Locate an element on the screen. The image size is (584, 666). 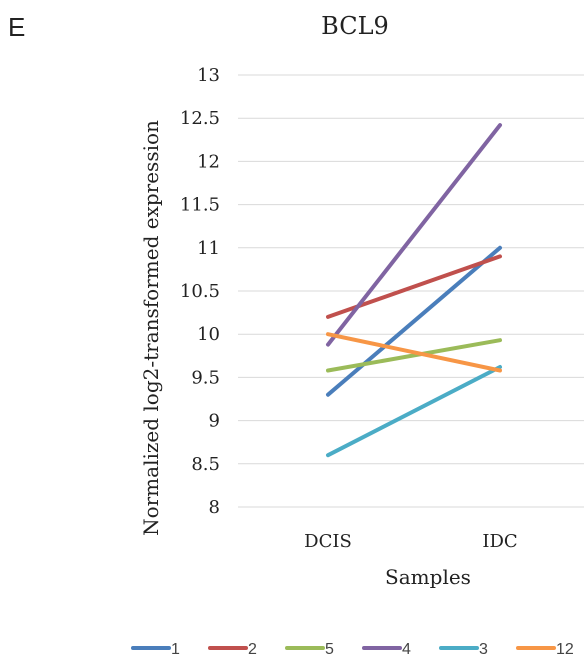
legend: 1 2 5 4 3 12 is located at coordinates (352, 649).